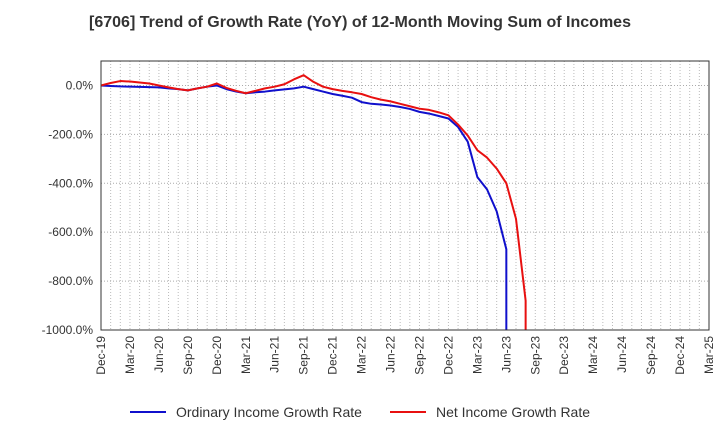  I want to click on x-tick-label: Dec-24, so click(680, 355).